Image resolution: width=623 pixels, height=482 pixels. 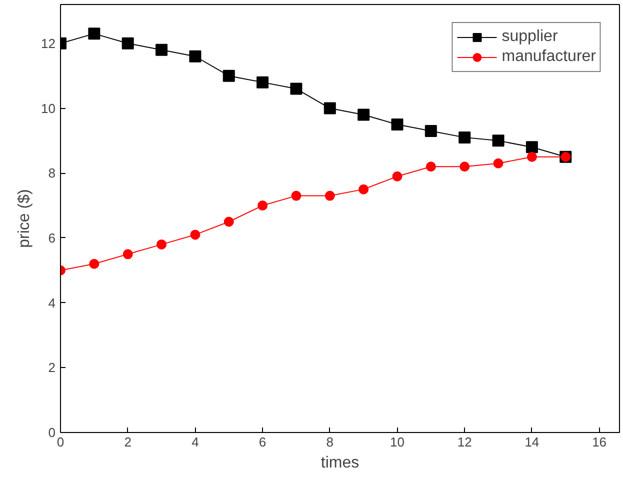 What do you see at coordinates (599, 442) in the screenshot?
I see `x-tick-label: 16` at bounding box center [599, 442].